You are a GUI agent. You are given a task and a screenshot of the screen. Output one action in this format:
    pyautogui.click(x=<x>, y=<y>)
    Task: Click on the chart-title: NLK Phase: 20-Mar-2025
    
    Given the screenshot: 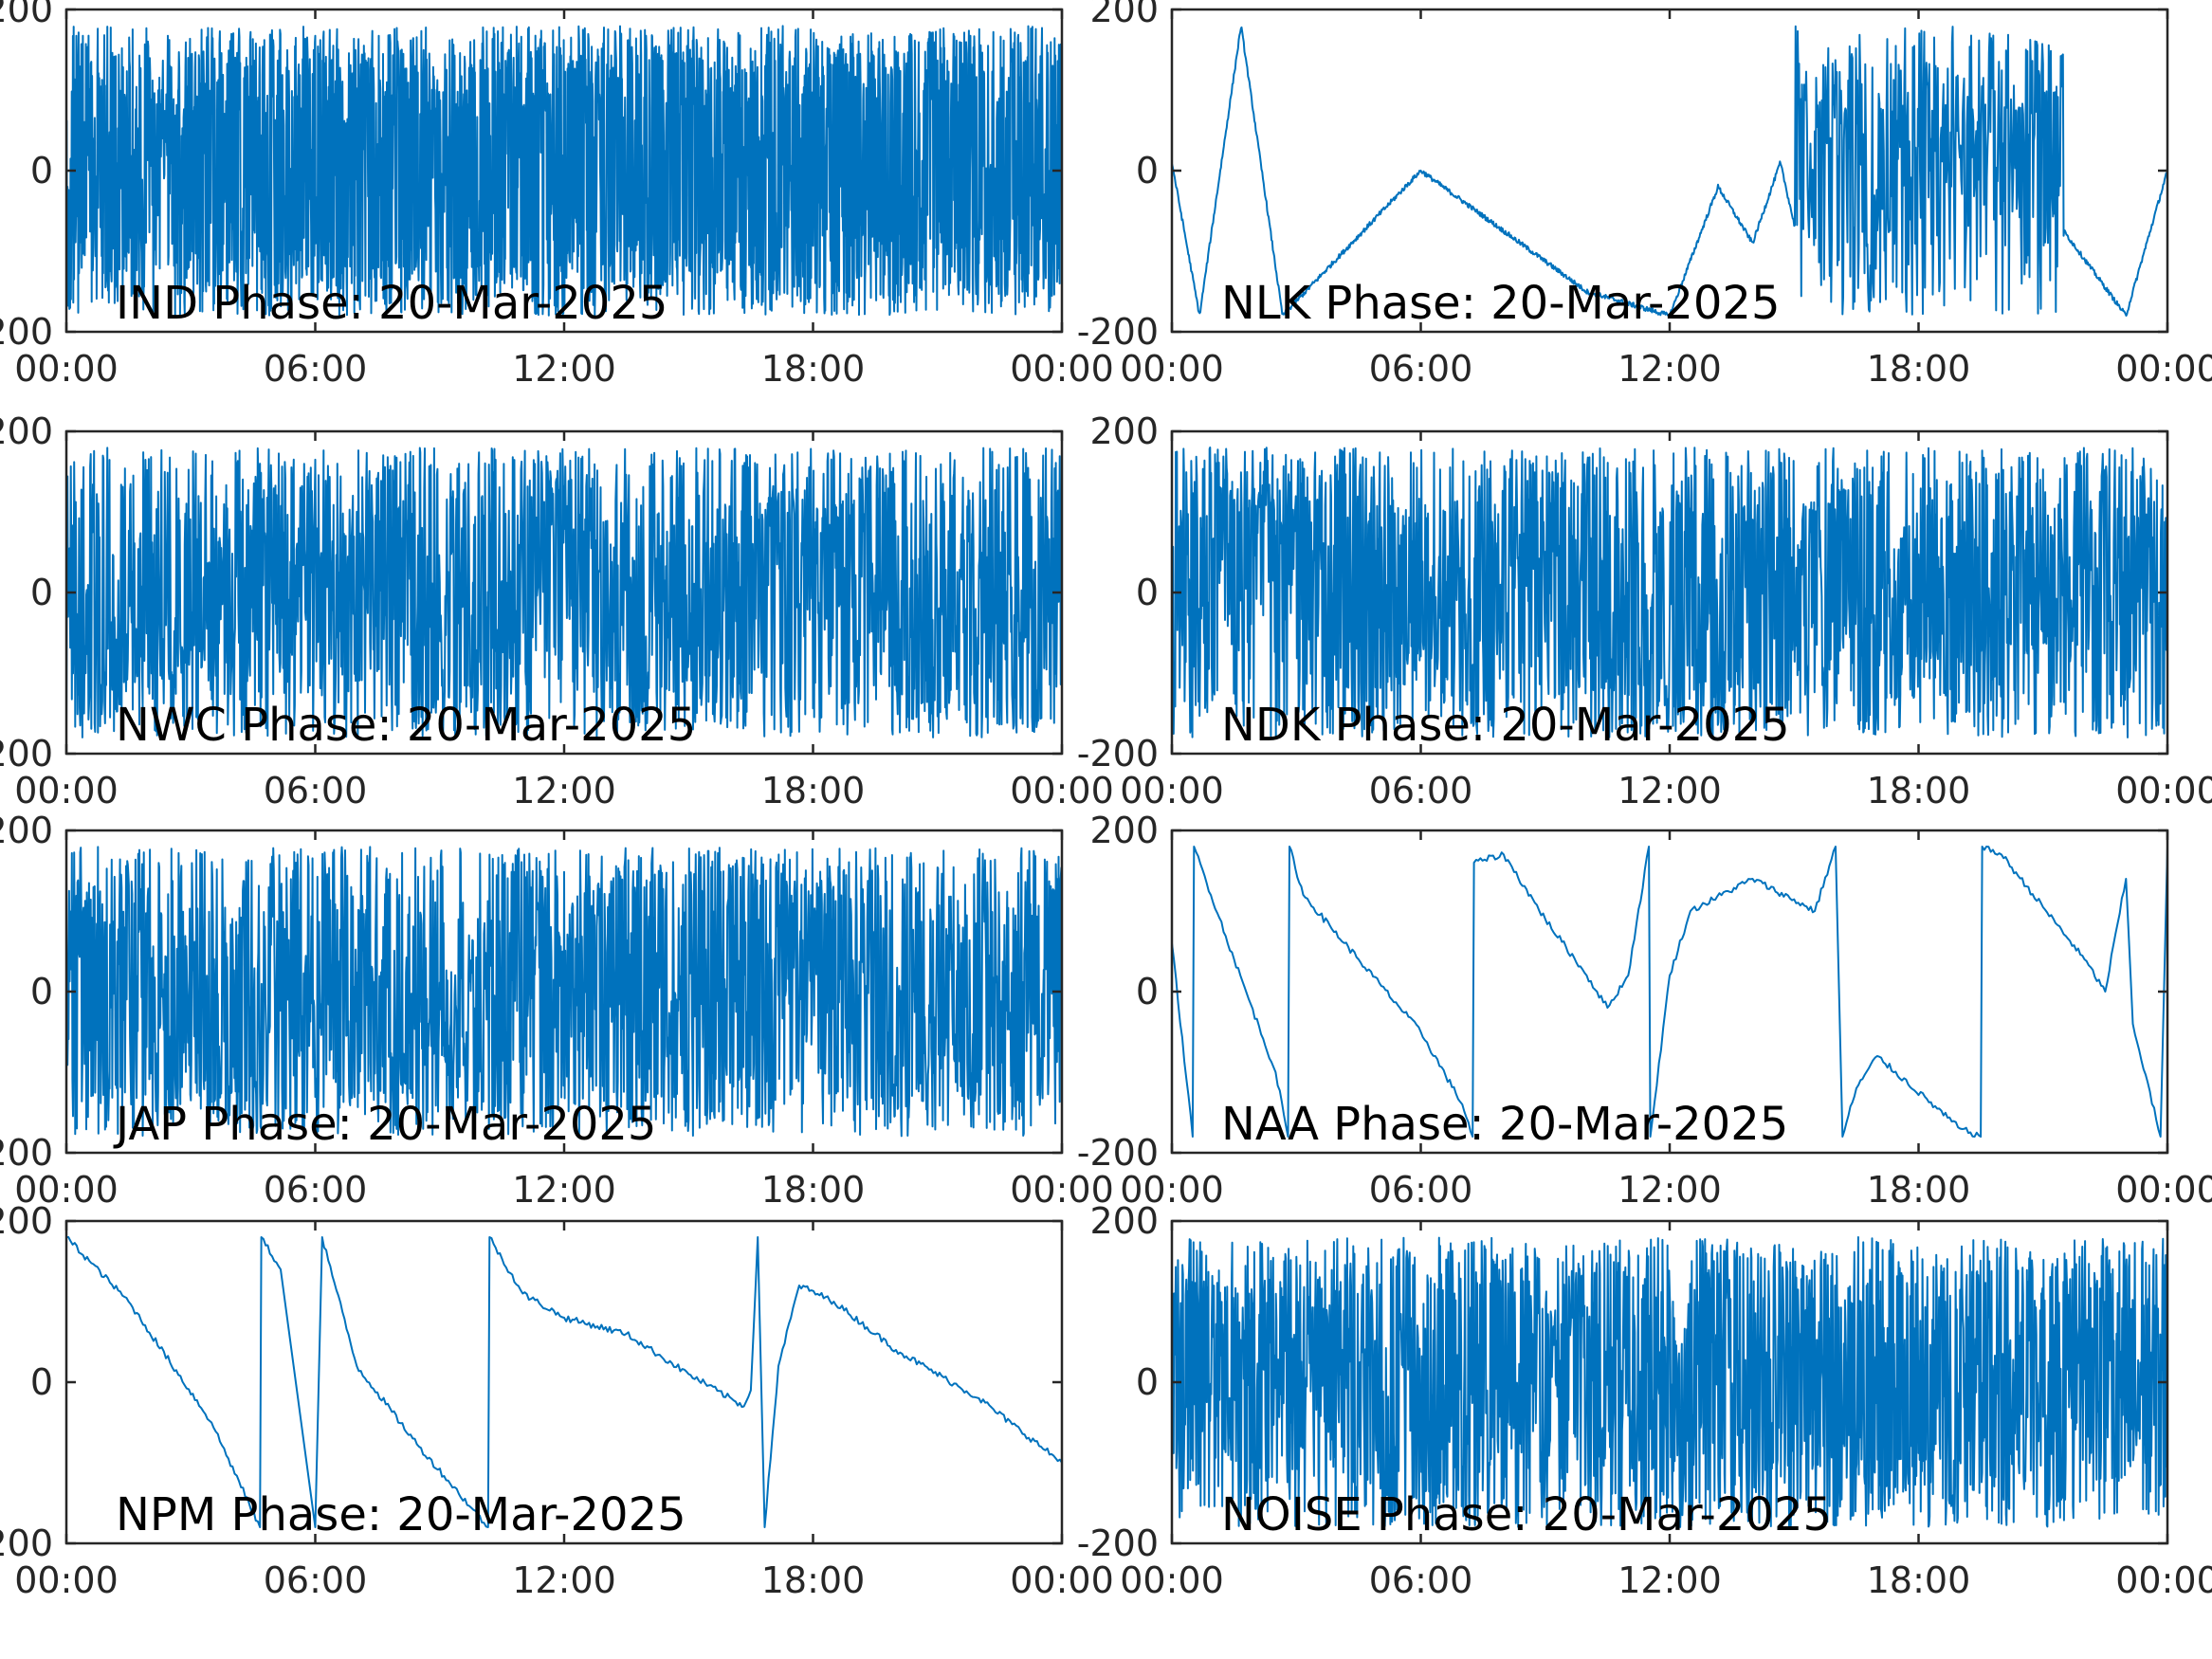 What is the action you would take?
    pyautogui.click(x=1501, y=303)
    